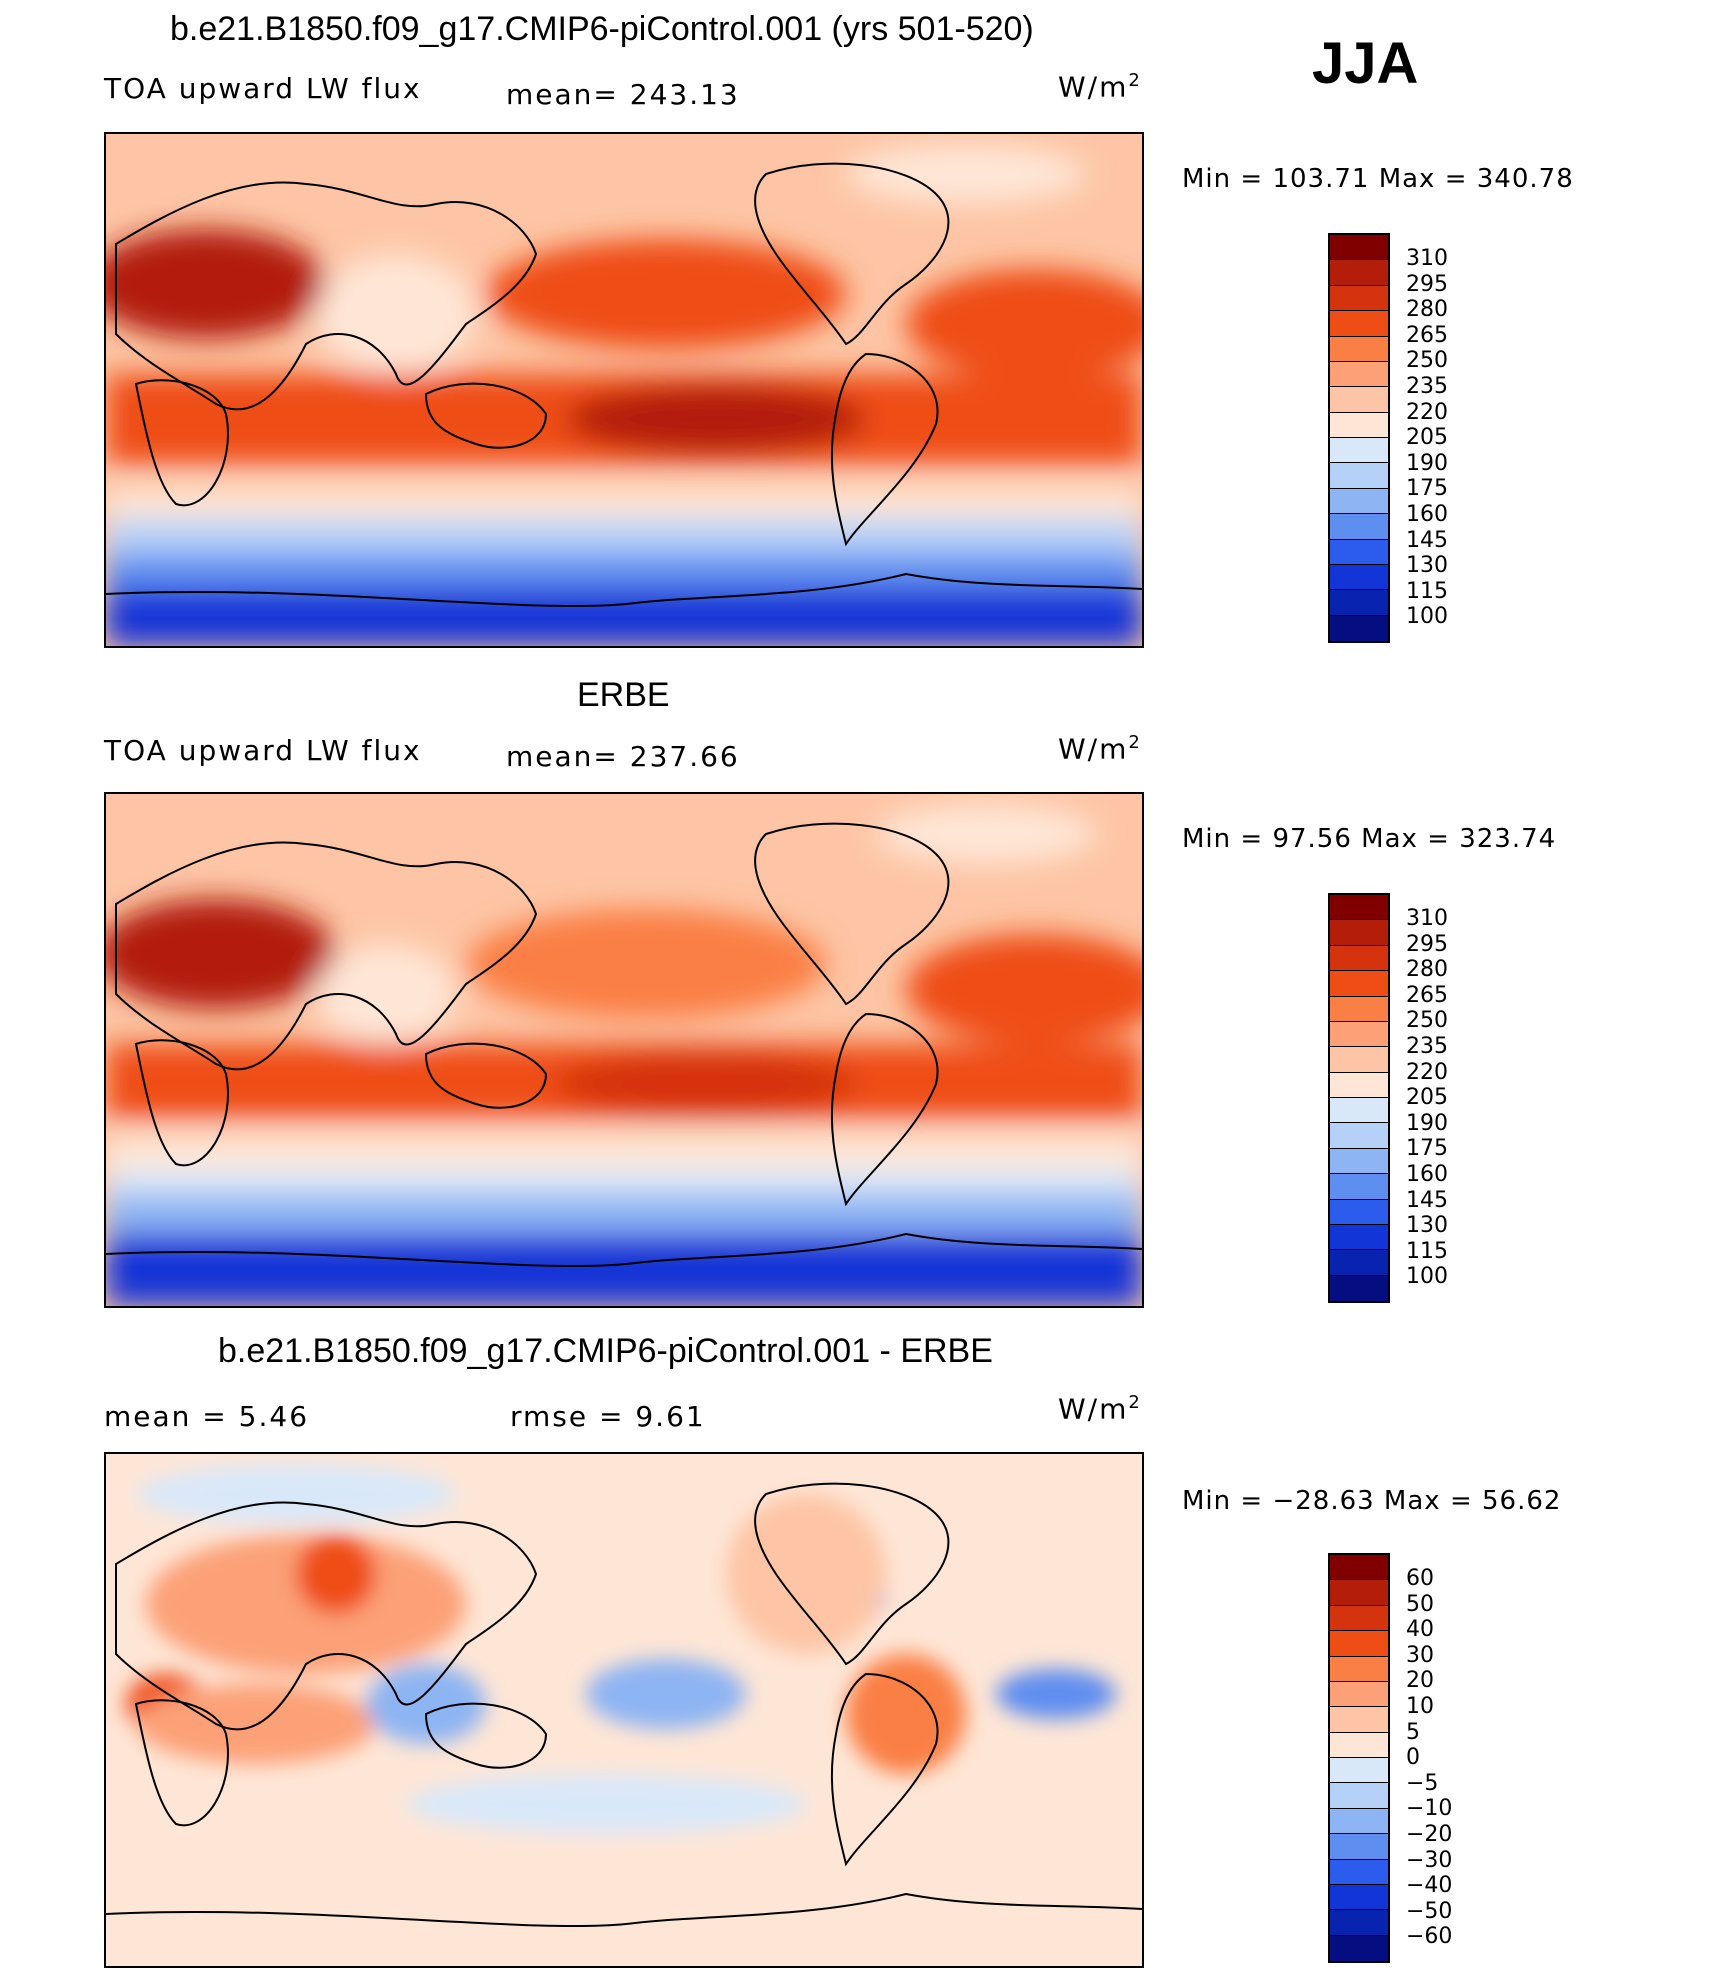  I want to click on panel1-colorbar-label: 175, so click(1427, 489).